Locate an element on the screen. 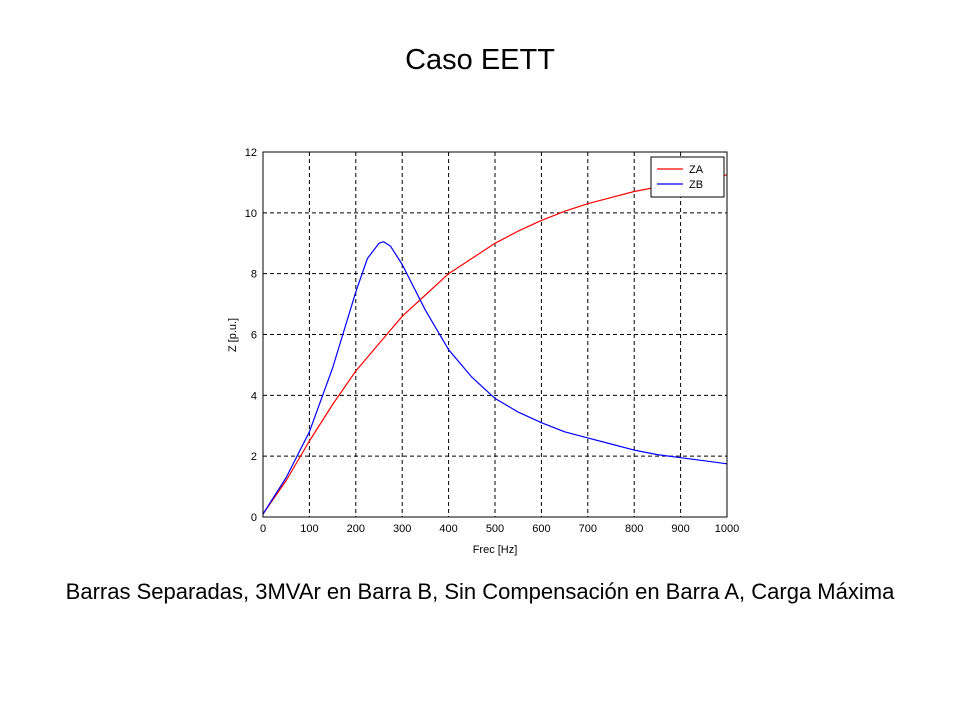 The height and width of the screenshot is (720, 960). y-tick-label: 4 is located at coordinates (254, 396).